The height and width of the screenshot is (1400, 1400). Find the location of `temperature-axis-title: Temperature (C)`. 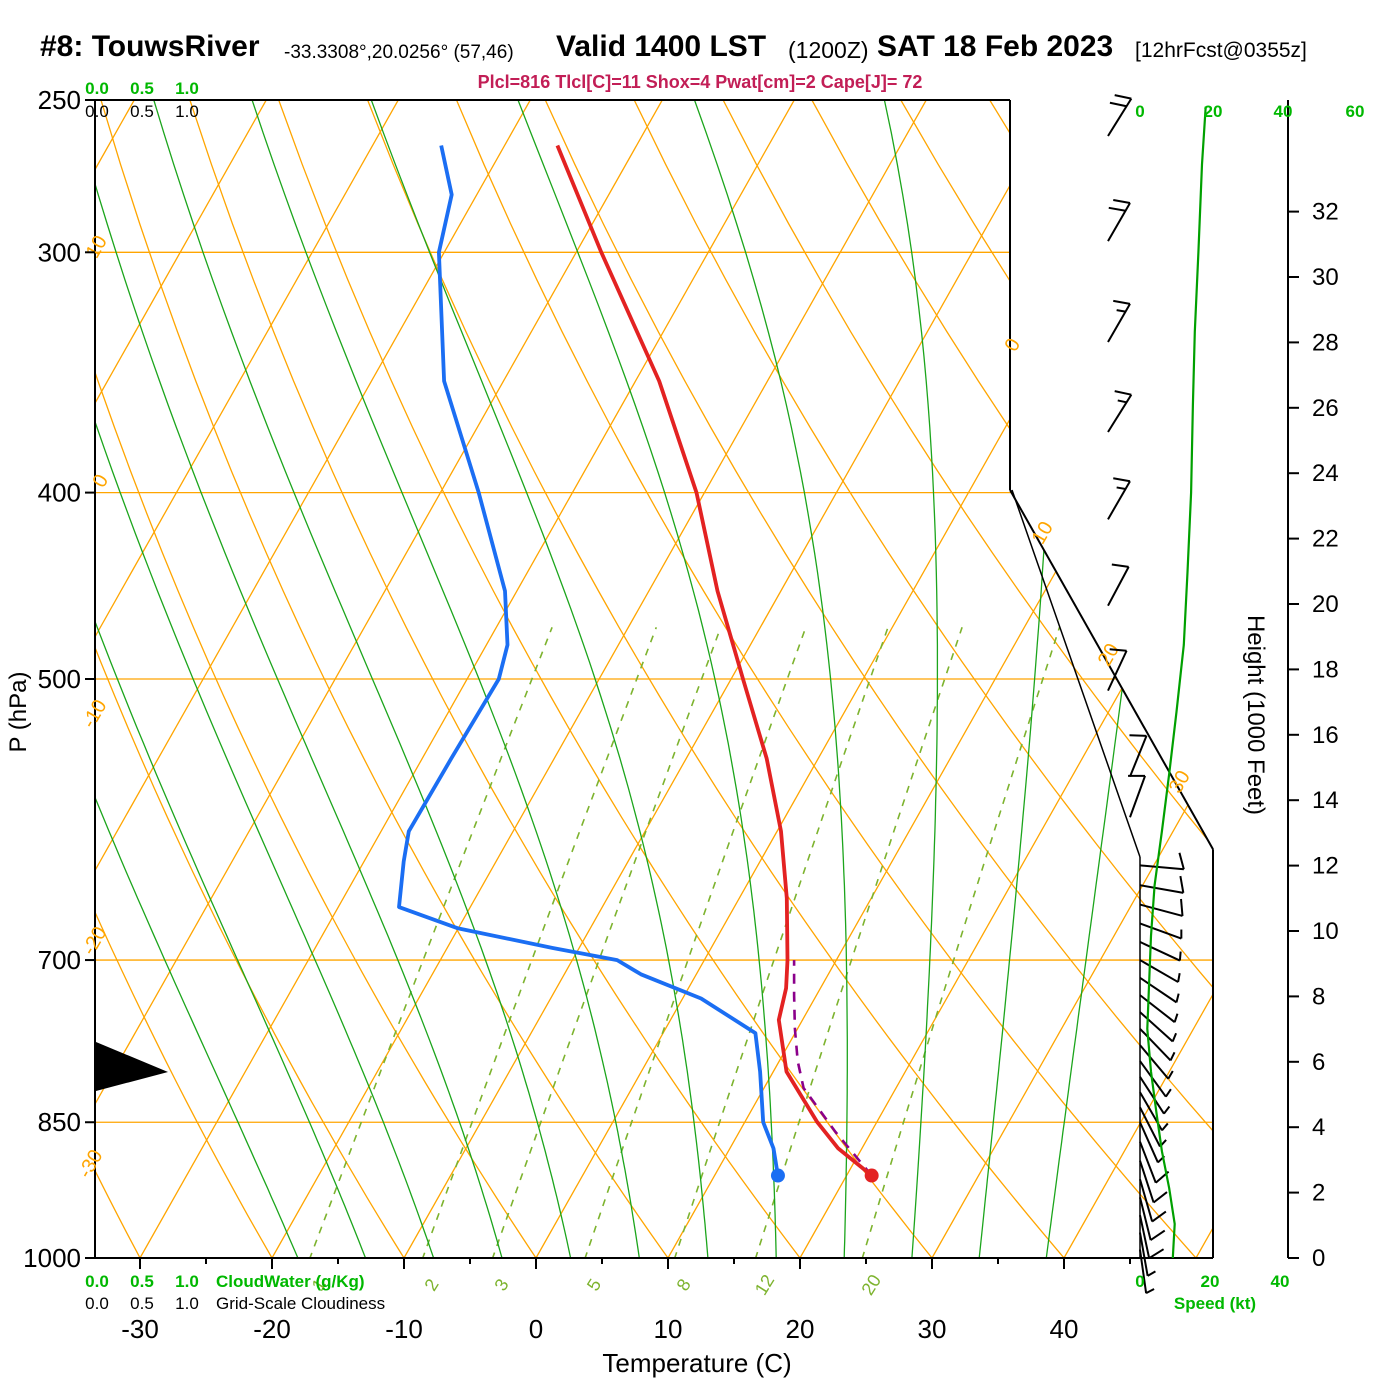

temperature-axis-title: Temperature (C) is located at coordinates (696, 1363).